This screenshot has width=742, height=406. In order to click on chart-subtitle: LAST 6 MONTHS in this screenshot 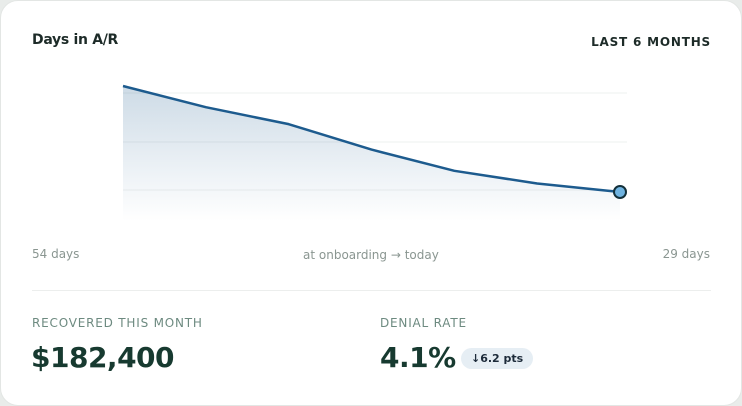, I will do `click(651, 42)`.